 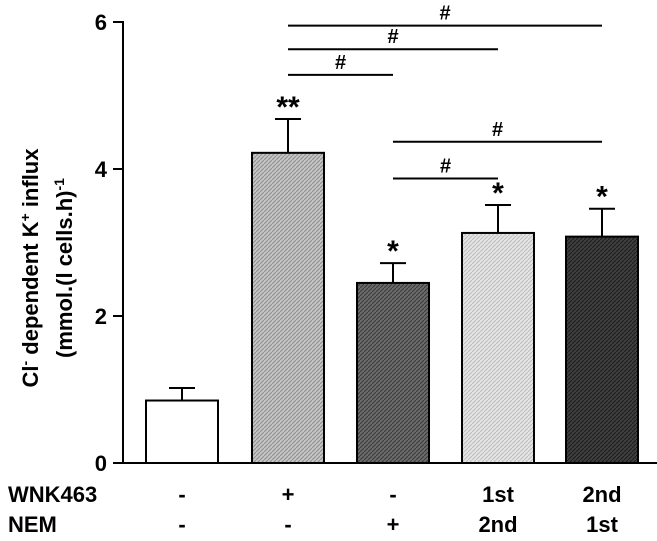 What do you see at coordinates (64, 268) in the screenshot?
I see `y-axis-label-line2: (mmol.(l cells.h)-1` at bounding box center [64, 268].